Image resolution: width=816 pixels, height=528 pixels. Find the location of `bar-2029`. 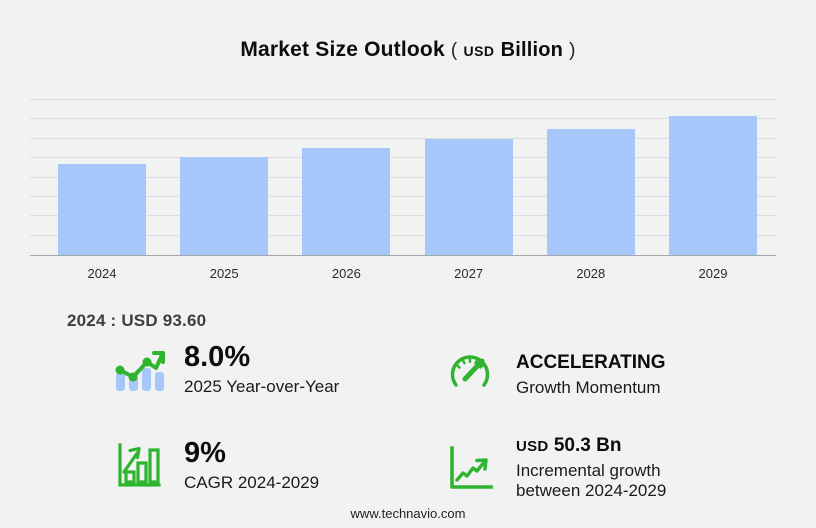

bar-2029 is located at coordinates (713, 185).